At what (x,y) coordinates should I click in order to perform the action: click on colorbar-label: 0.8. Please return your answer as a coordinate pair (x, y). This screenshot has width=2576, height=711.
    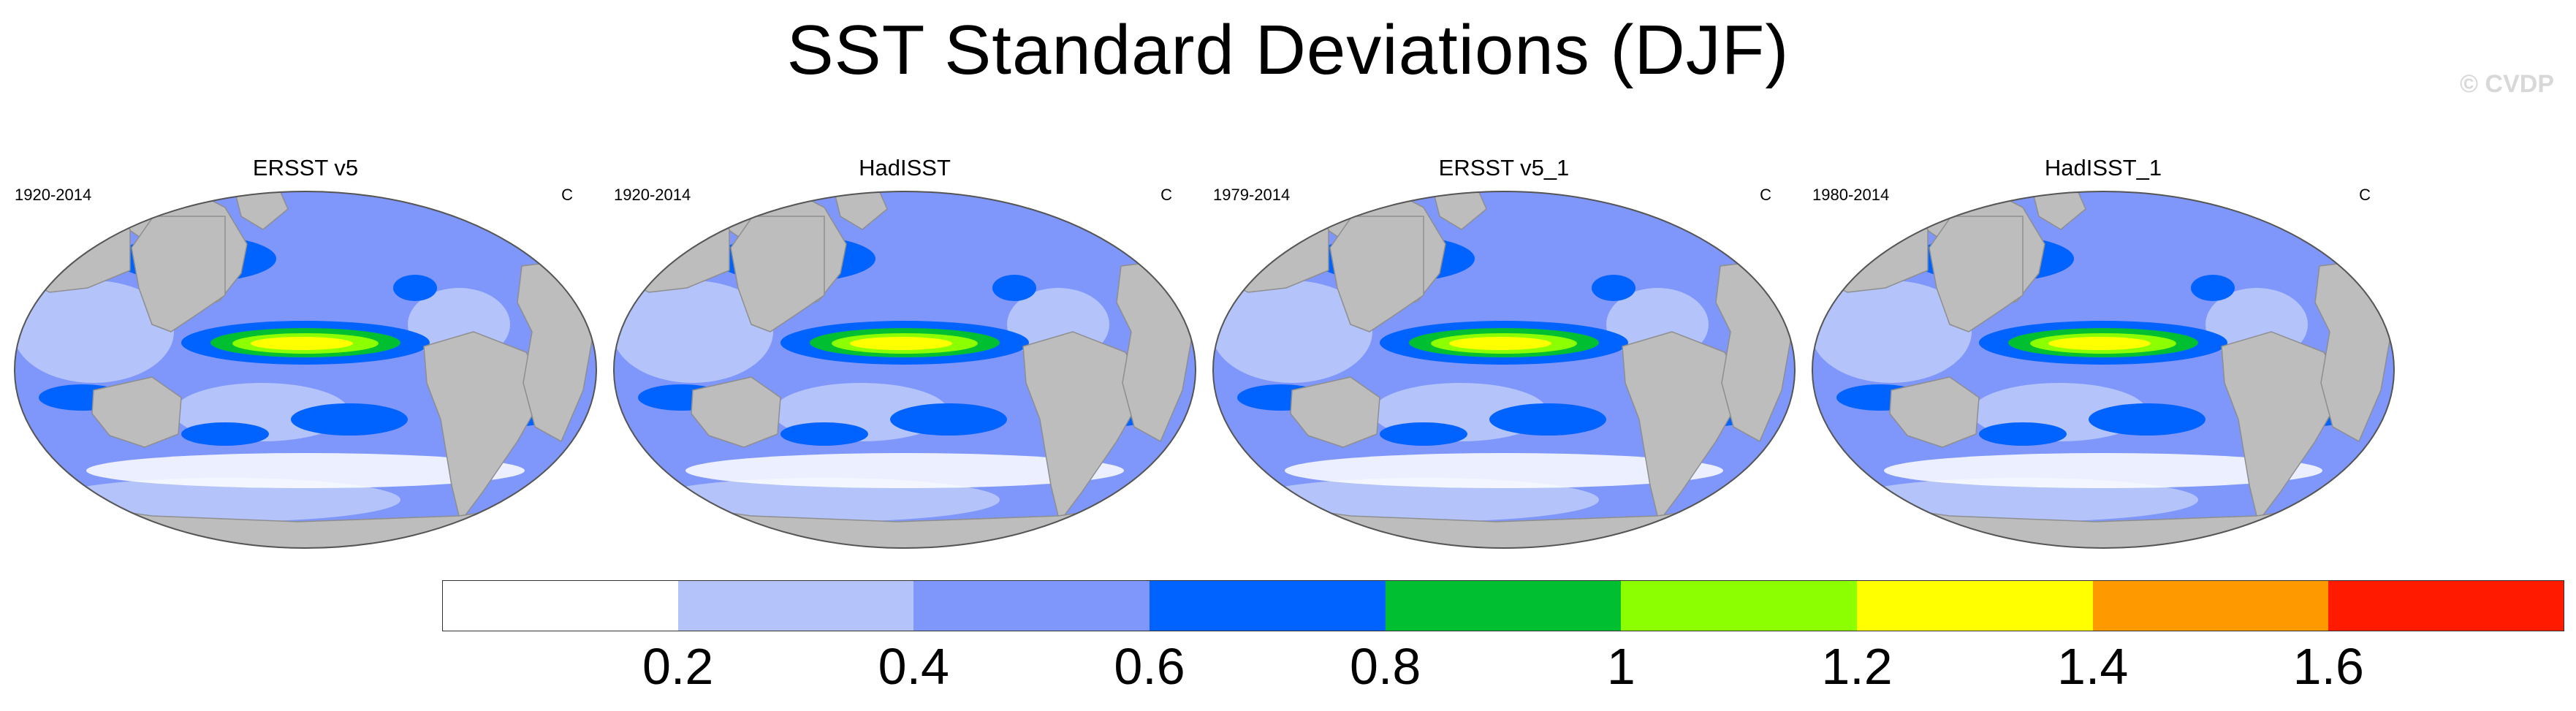
    Looking at the image, I should click on (1386, 667).